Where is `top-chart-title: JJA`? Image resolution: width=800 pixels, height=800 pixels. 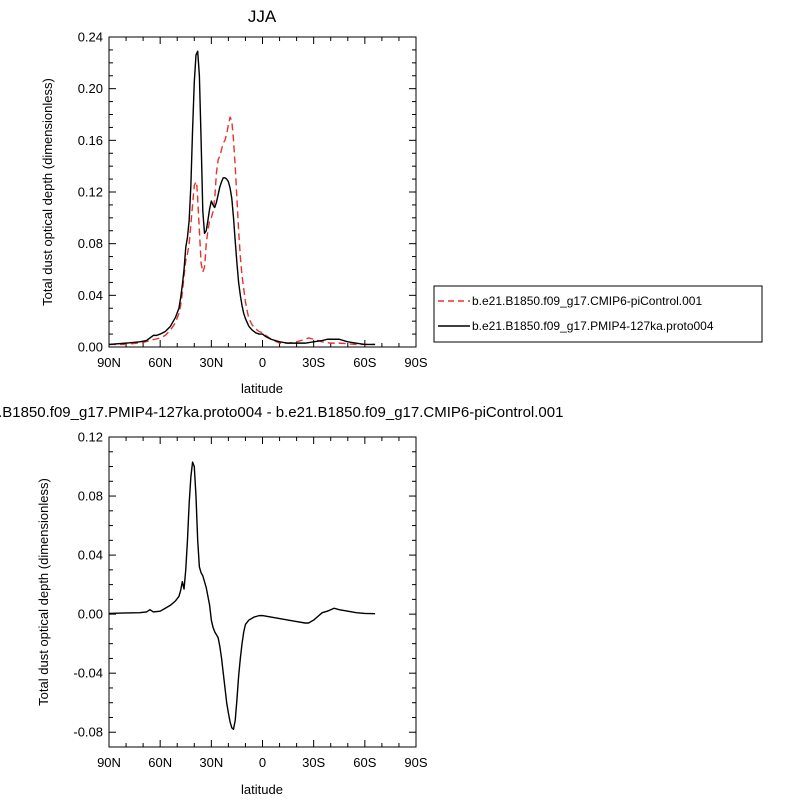 top-chart-title: JJA is located at coordinates (262, 16).